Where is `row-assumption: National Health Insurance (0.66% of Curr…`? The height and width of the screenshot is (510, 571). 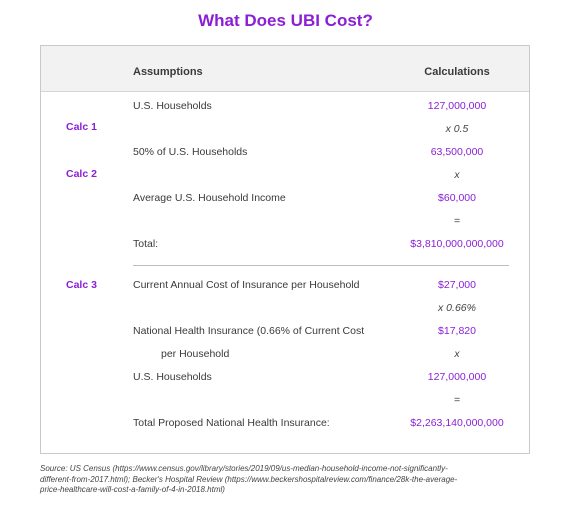 row-assumption: National Health Insurance (0.66% of Curr… is located at coordinates (249, 331).